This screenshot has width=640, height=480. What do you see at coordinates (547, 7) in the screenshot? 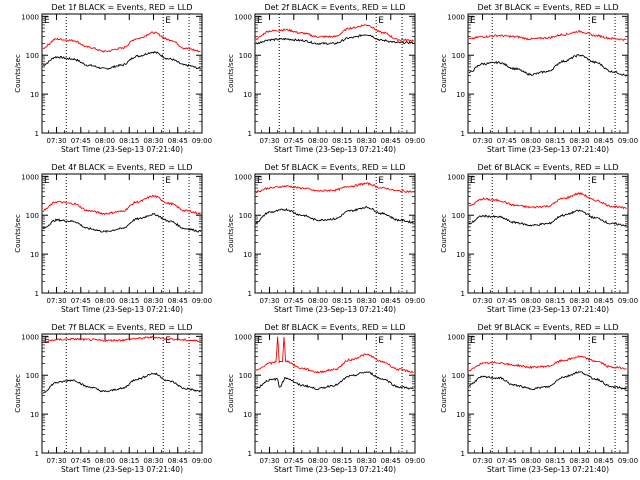
I see `chart-title: Det 3f BLACK = Events, RED = LLD` at bounding box center [547, 7].